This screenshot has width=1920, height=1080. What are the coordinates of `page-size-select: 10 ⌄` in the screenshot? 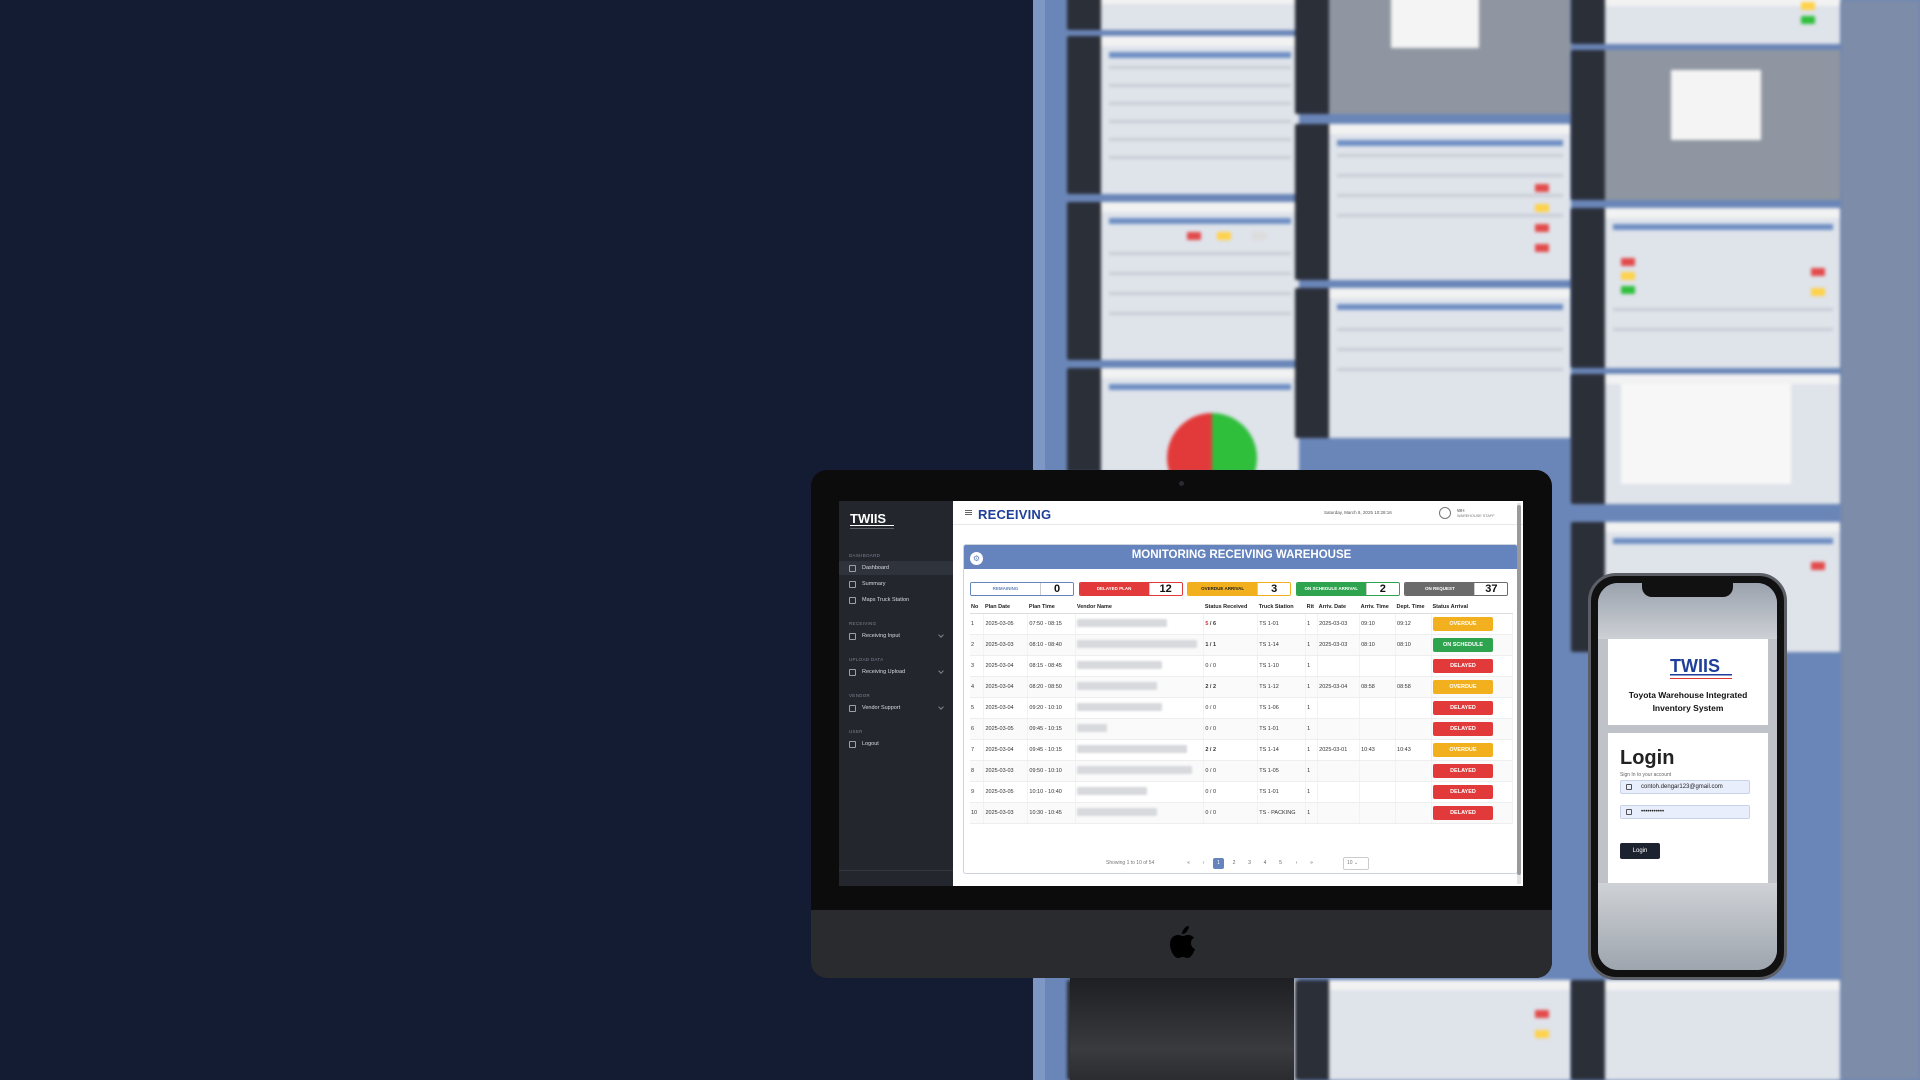 It's located at (1356, 863).